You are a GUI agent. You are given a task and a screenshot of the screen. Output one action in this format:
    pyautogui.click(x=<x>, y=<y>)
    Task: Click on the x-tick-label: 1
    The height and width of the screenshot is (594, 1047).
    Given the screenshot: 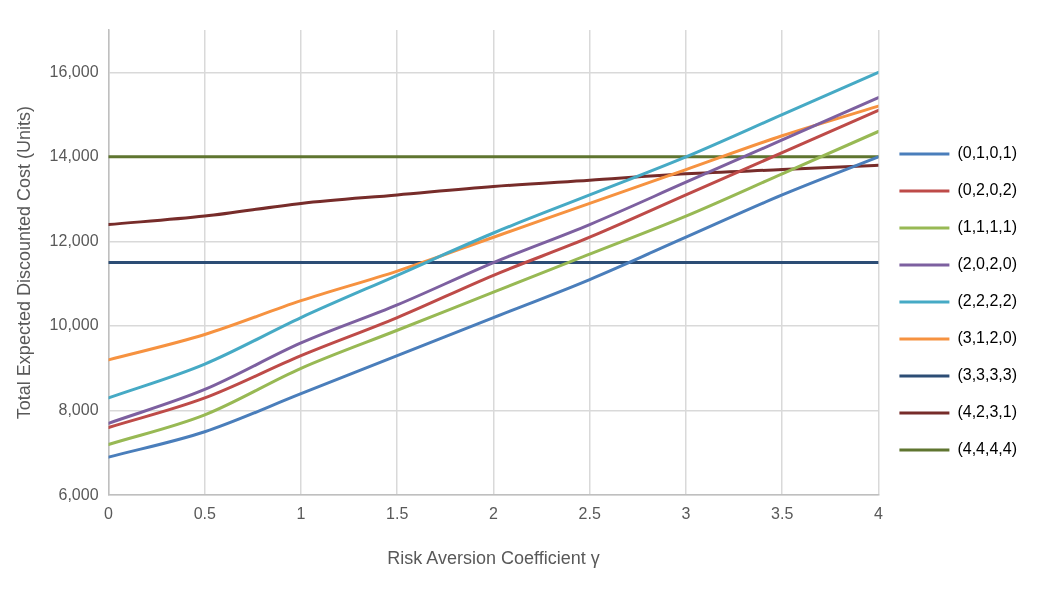 What is the action you would take?
    pyautogui.click(x=301, y=514)
    